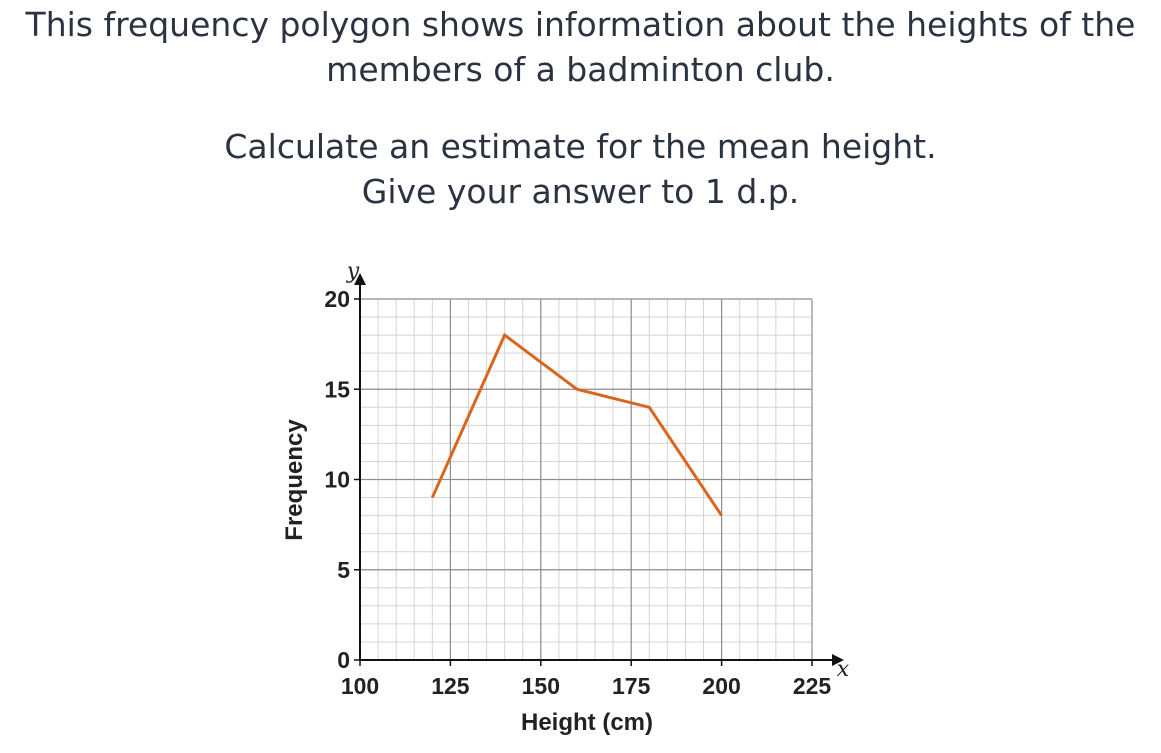 The height and width of the screenshot is (753, 1161). I want to click on y-axis-variable: y, so click(353, 271).